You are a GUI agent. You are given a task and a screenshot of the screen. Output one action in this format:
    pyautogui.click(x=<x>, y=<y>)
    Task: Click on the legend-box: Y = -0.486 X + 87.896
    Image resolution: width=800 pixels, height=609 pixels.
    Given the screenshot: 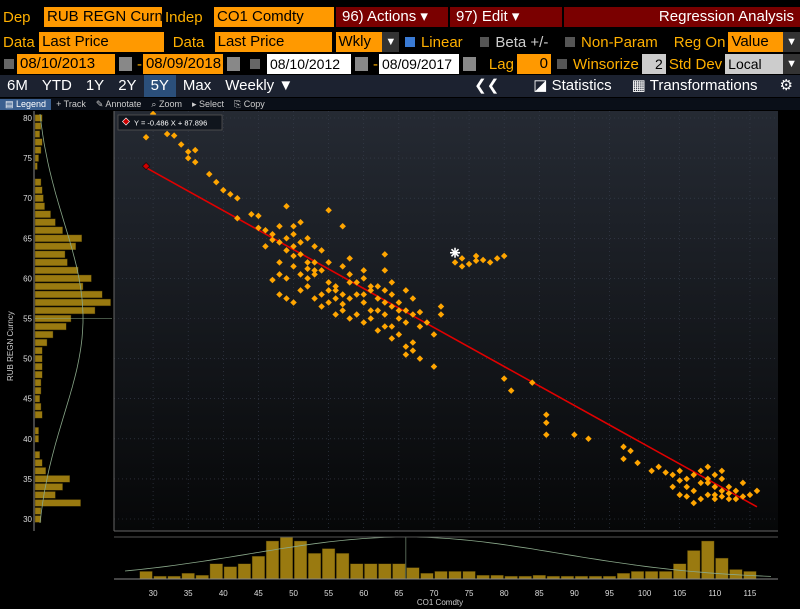 What is the action you would take?
    pyautogui.click(x=170, y=122)
    